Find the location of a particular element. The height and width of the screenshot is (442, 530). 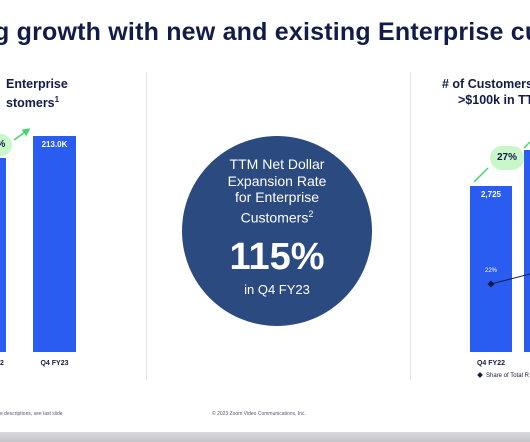

right-legend: Share of Total R is located at coordinates (503, 375).